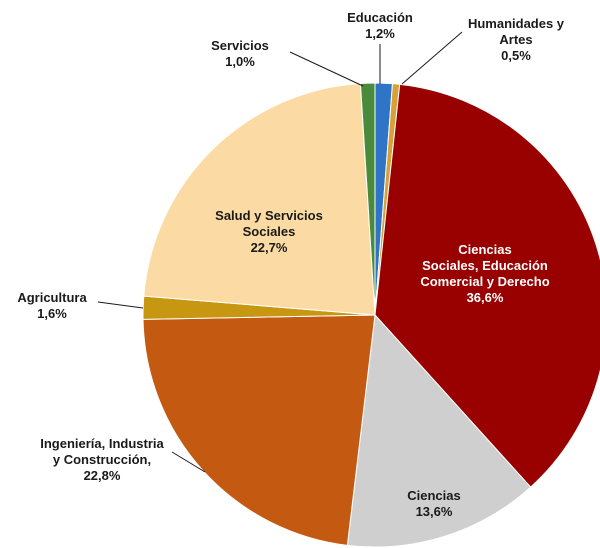  What do you see at coordinates (52, 305) in the screenshot?
I see `data-label-slice-6: Agricultura 1,6%` at bounding box center [52, 305].